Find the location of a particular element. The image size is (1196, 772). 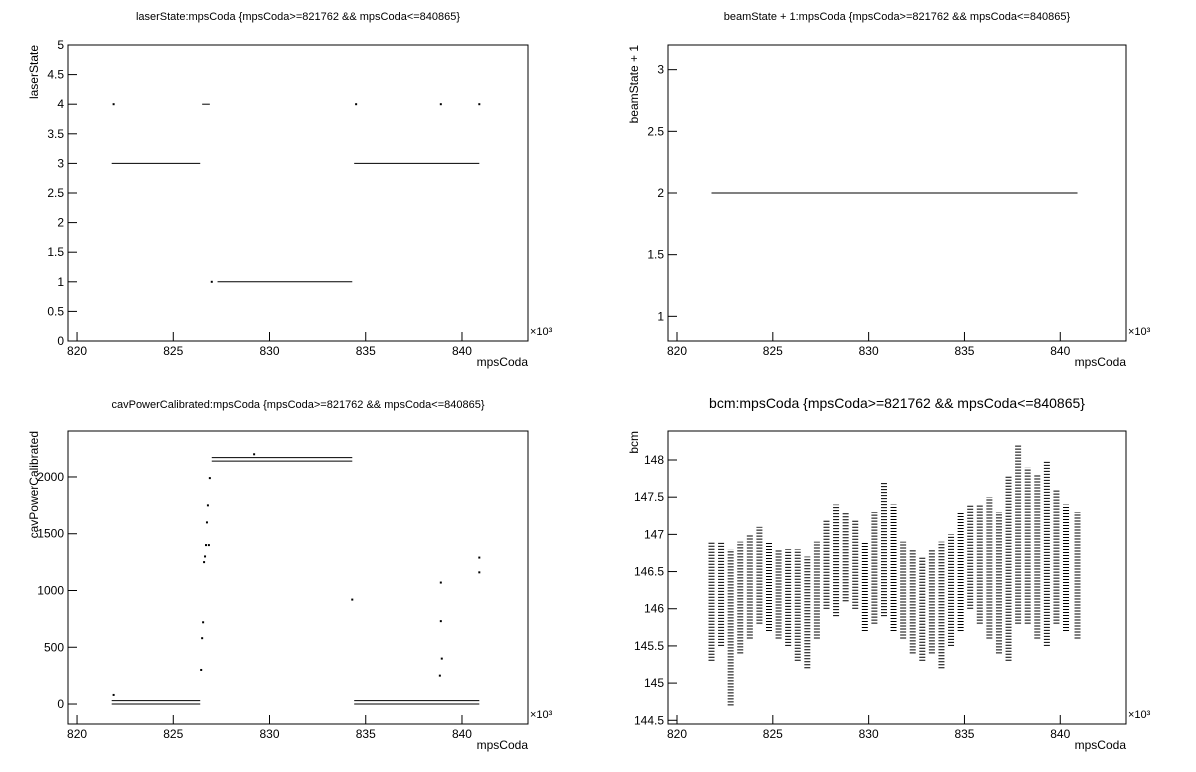

y-tick-label: 4.5 is located at coordinates (55, 75).